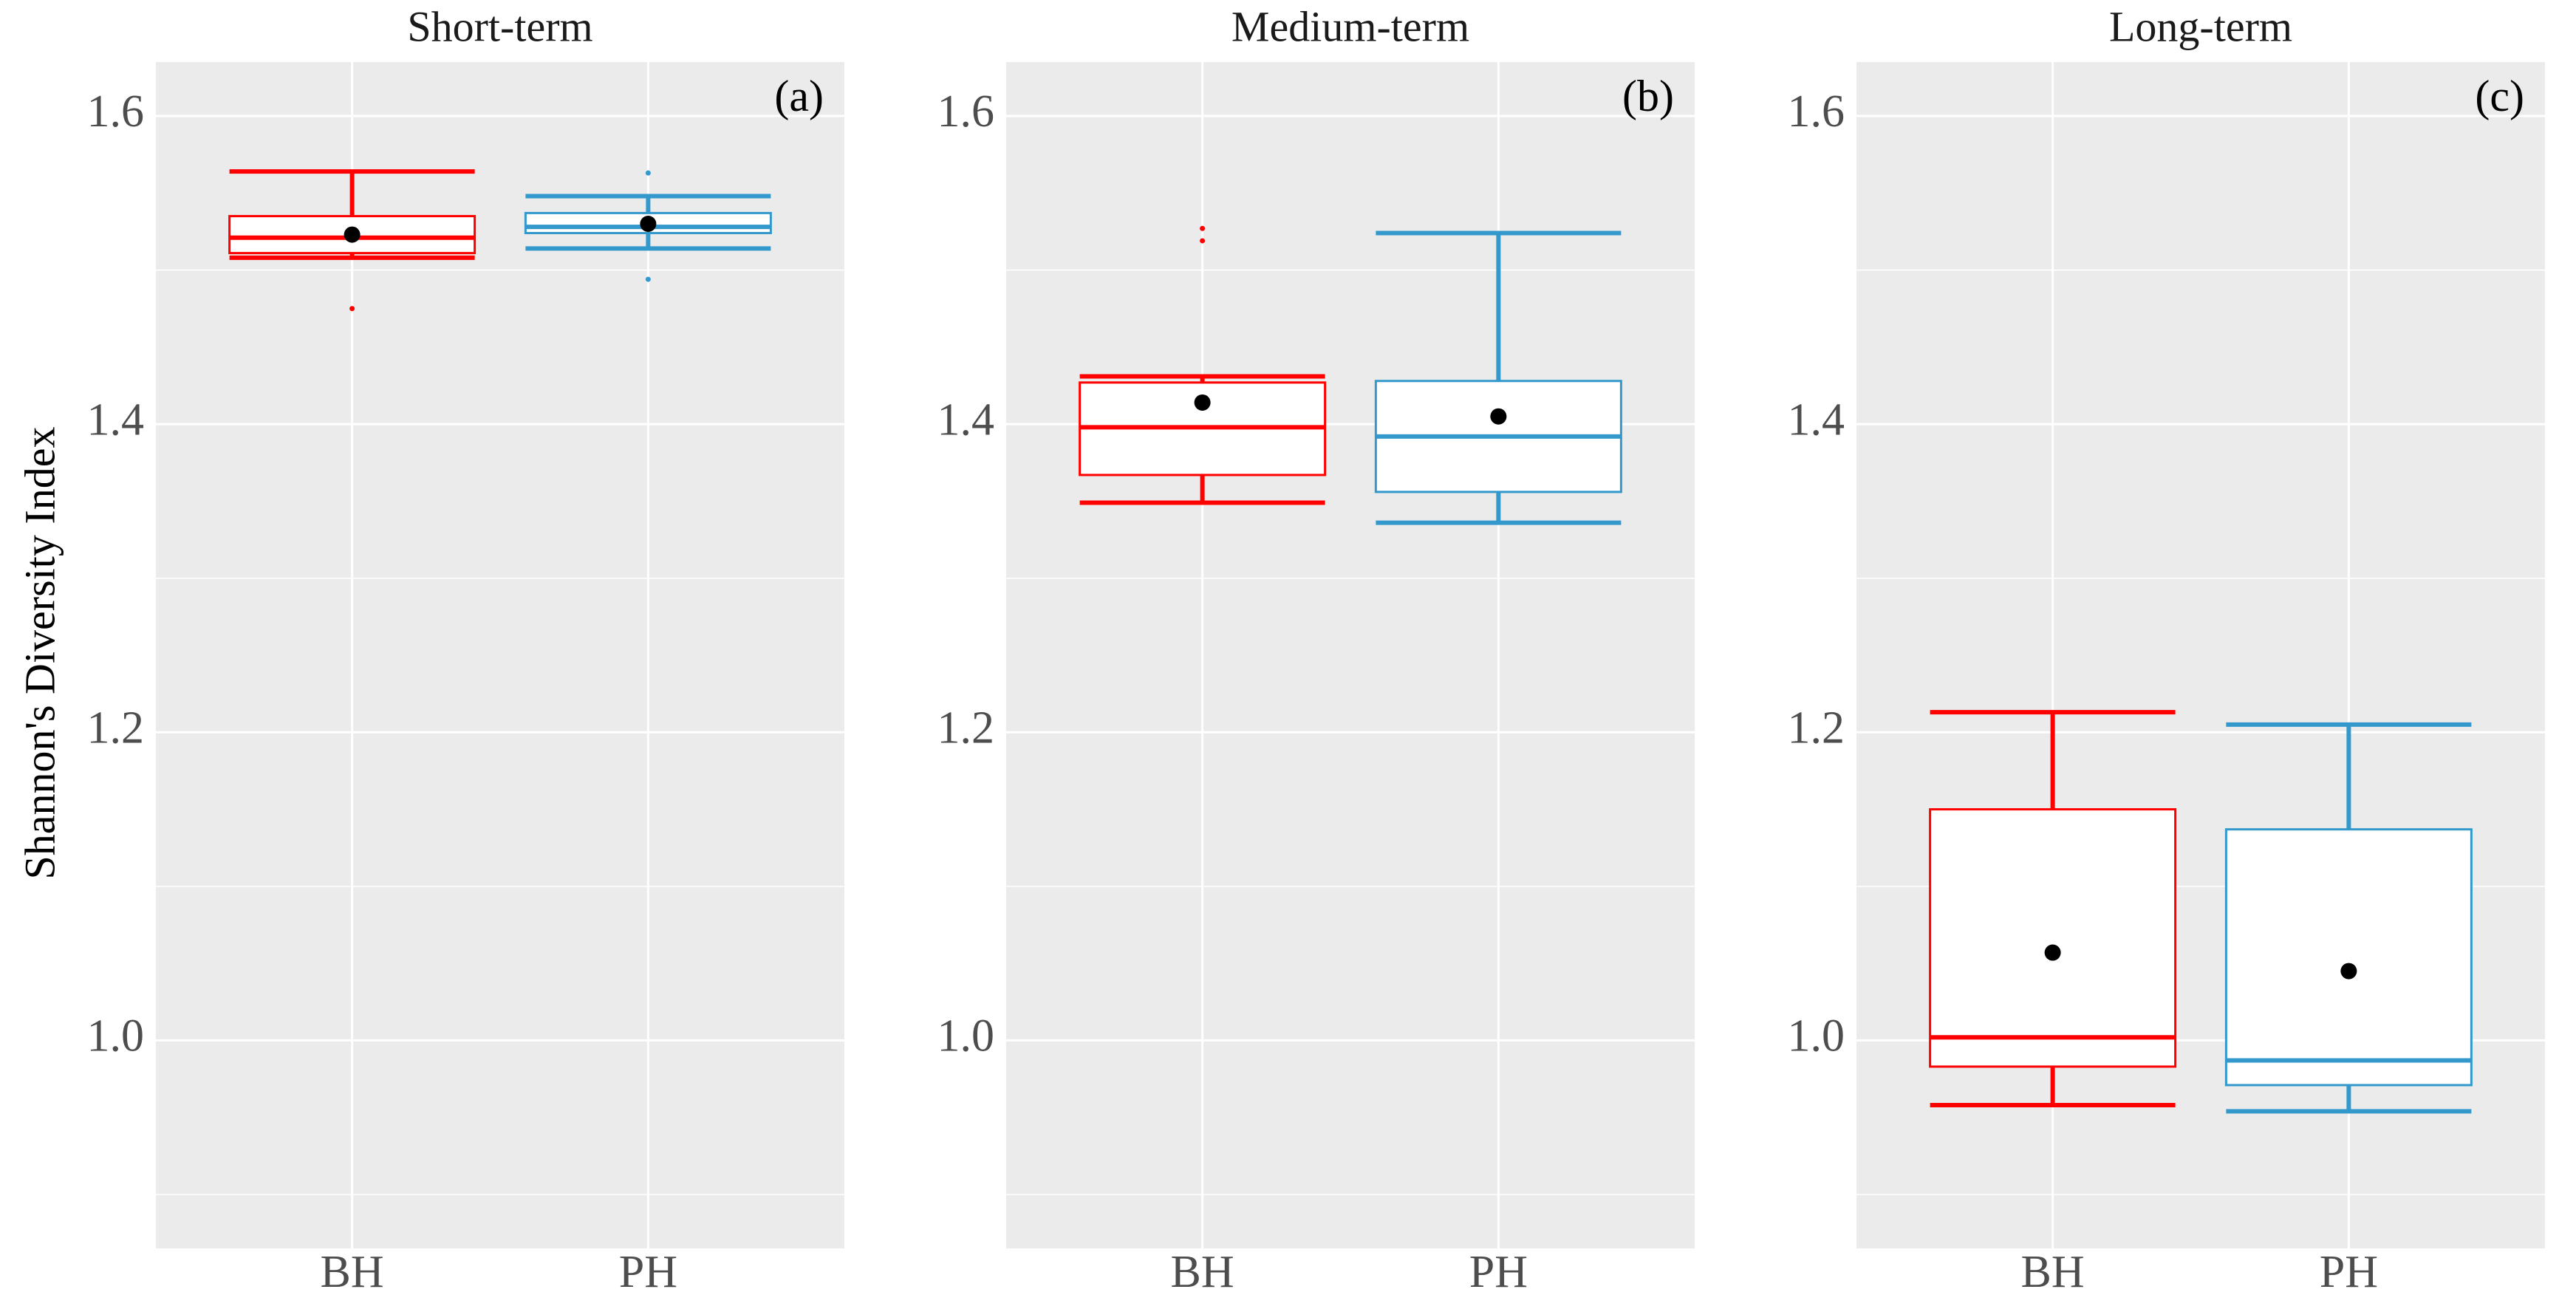 This screenshot has width=2576, height=1309. What do you see at coordinates (2499, 96) in the screenshot?
I see `panel-tag: (c)` at bounding box center [2499, 96].